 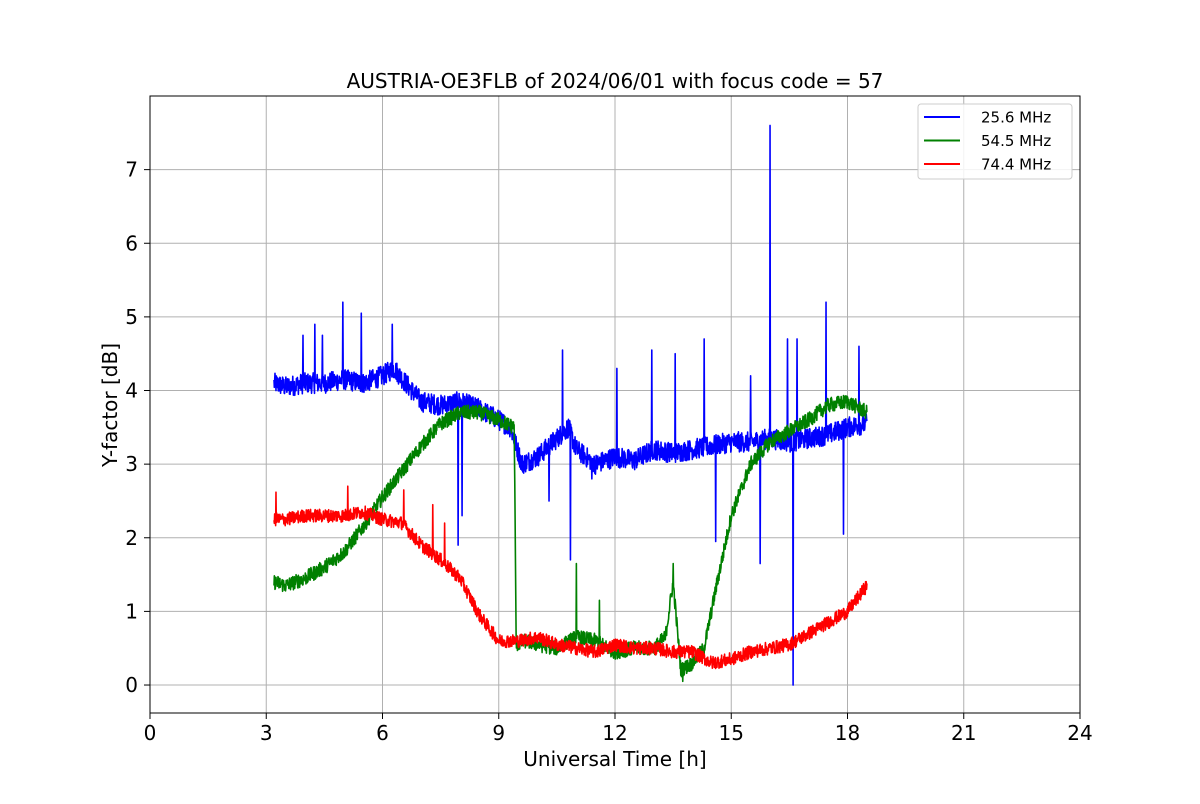 I want to click on y-tick-label: 1, so click(x=131, y=611).